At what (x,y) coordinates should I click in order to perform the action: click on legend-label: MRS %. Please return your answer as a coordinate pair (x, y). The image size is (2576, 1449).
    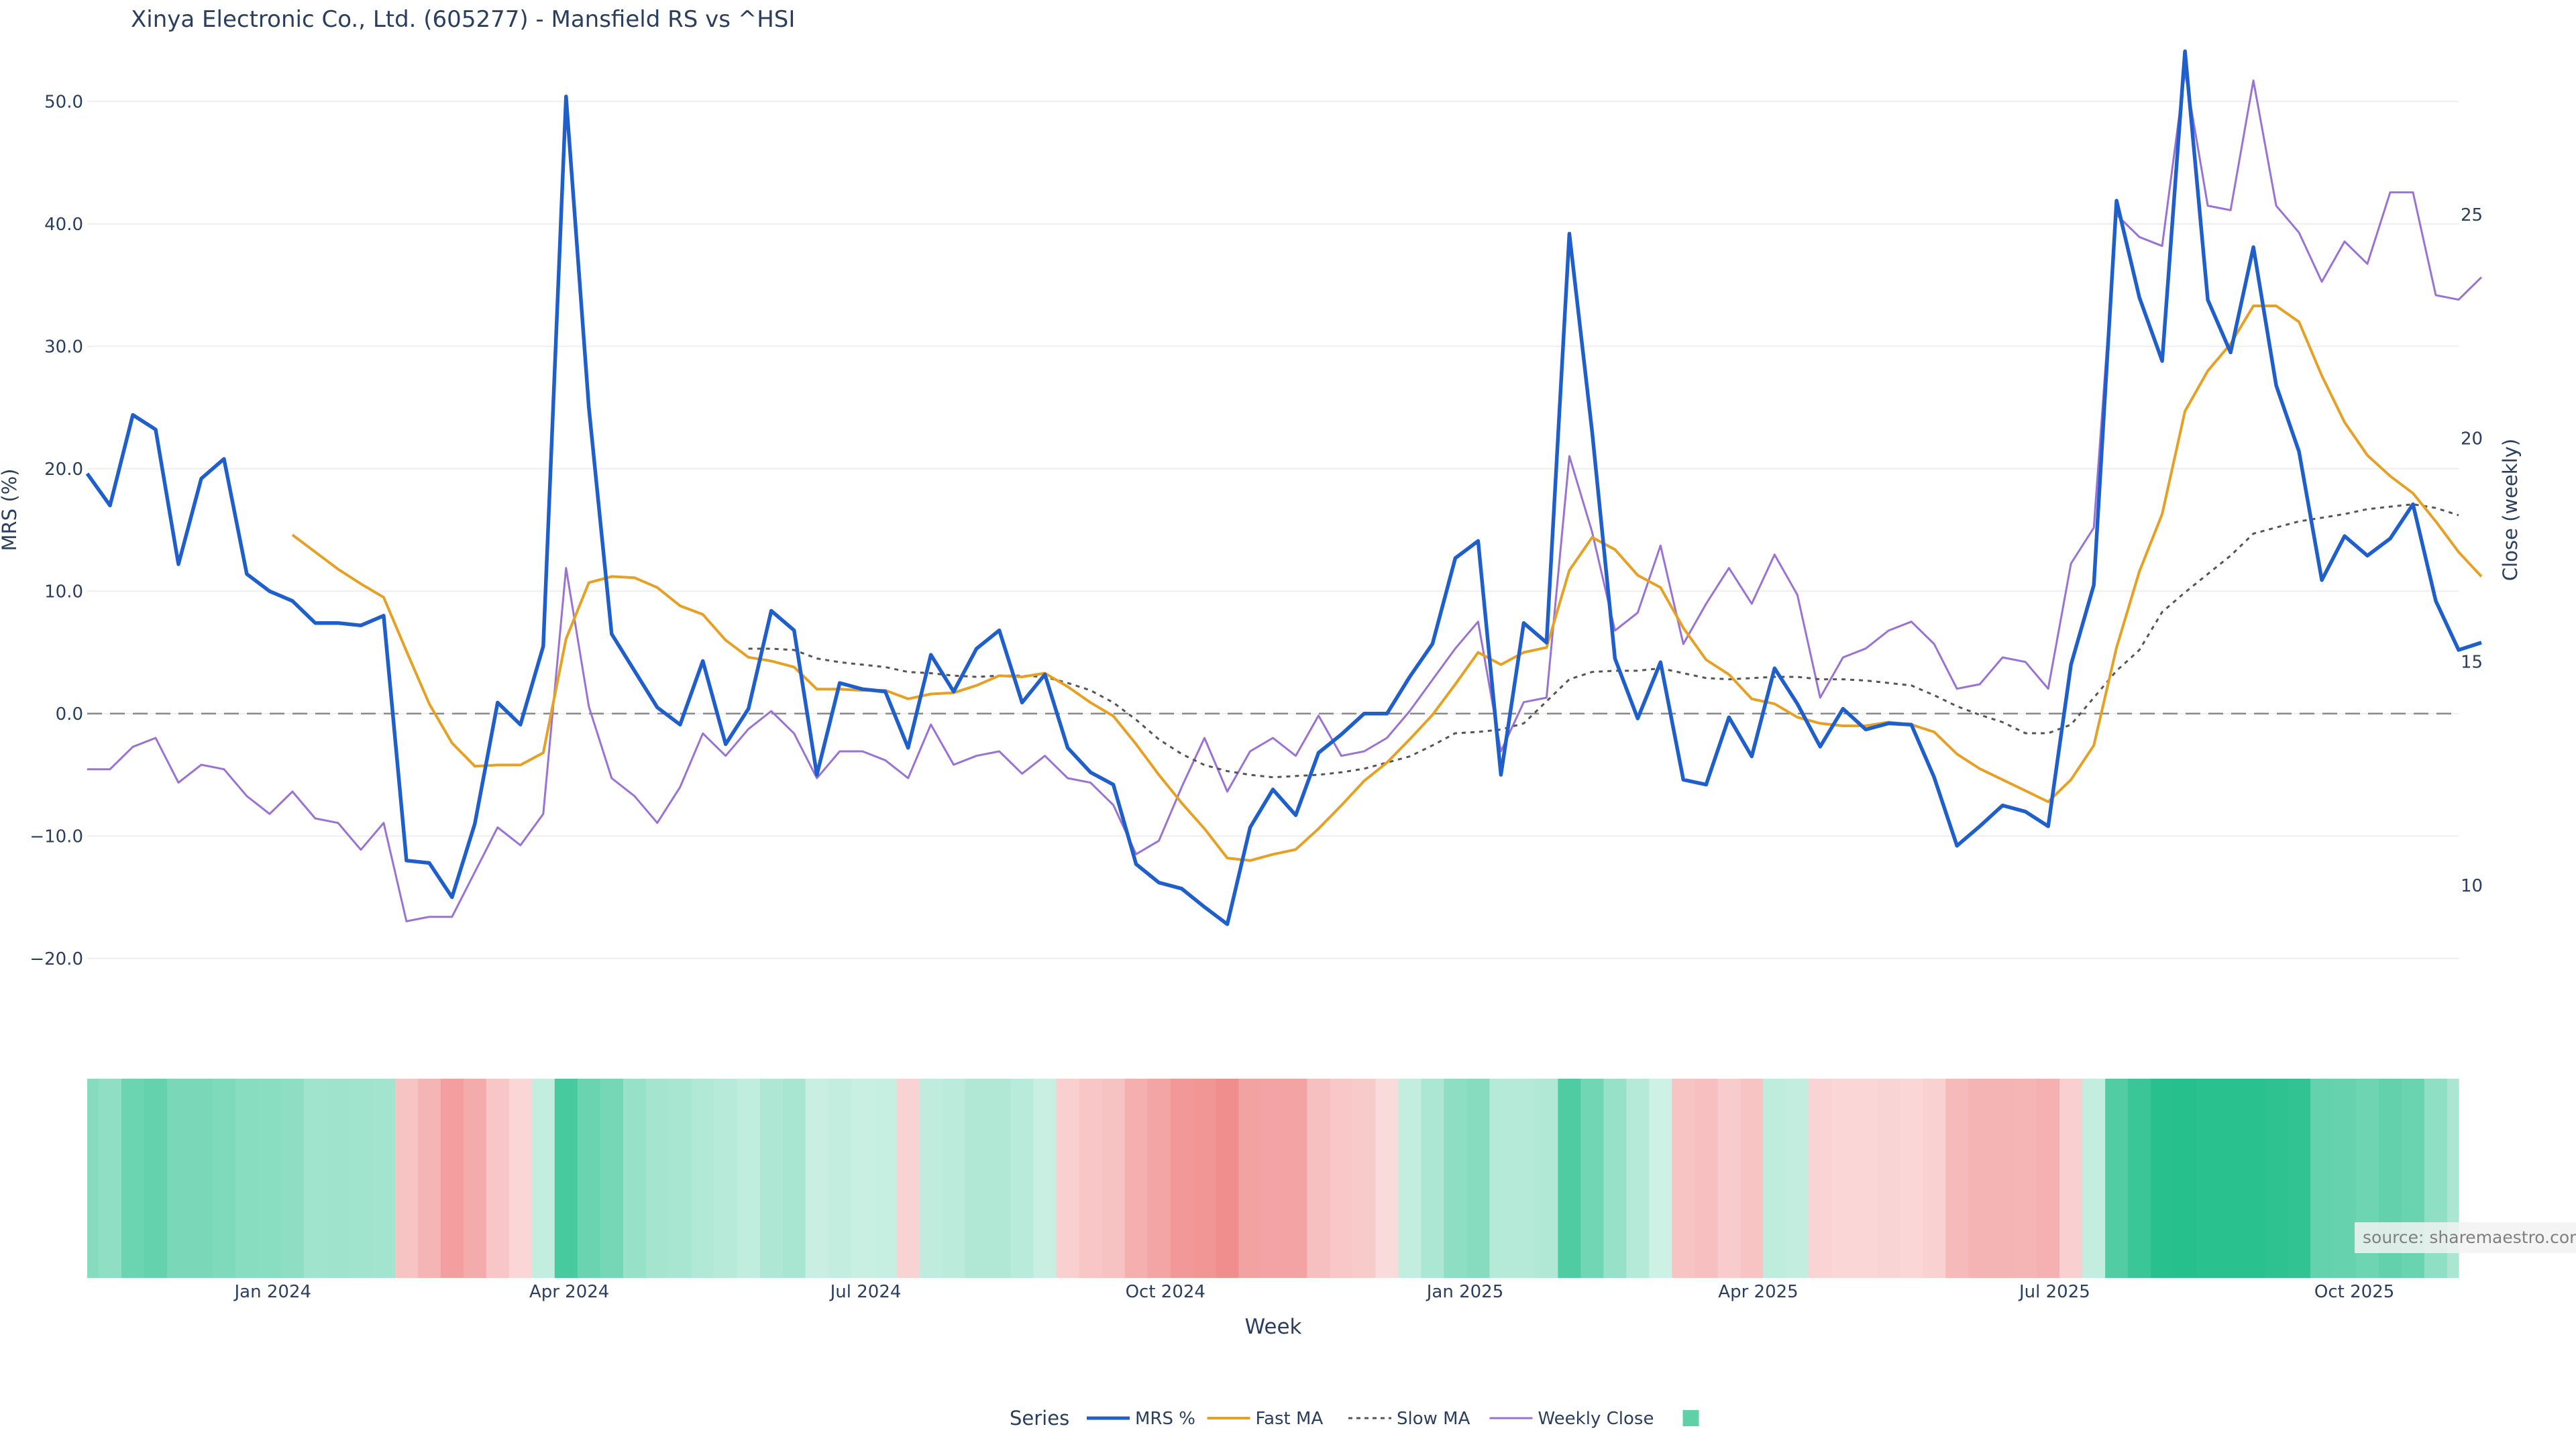
    Looking at the image, I should click on (1165, 1419).